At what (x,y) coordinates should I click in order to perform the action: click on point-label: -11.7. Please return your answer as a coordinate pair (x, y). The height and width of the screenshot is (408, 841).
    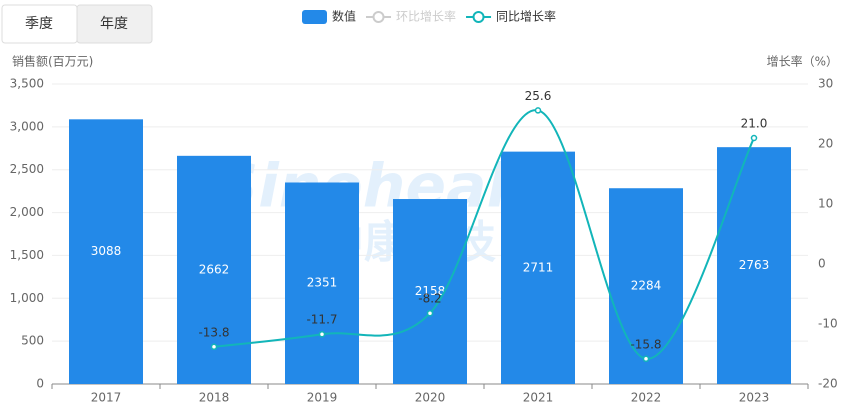
    Looking at the image, I should click on (321, 320).